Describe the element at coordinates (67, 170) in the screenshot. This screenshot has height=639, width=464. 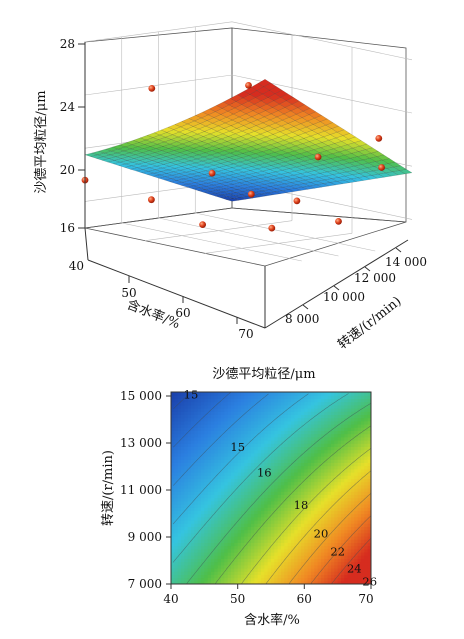
I see `z-tick-label: 20` at that location.